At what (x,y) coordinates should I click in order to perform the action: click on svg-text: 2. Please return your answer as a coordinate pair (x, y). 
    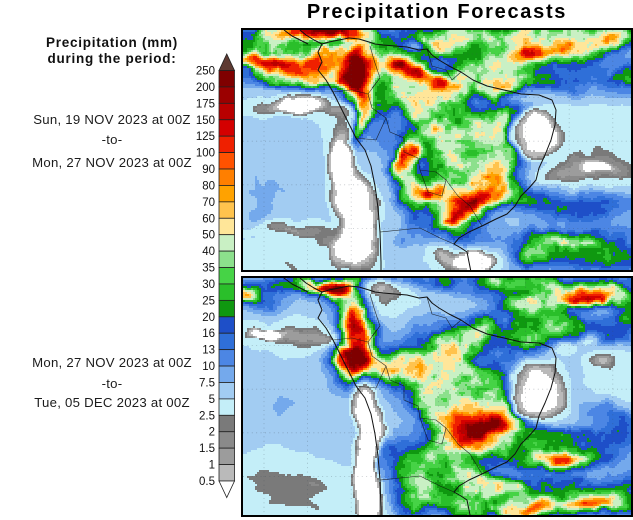
    Looking at the image, I should click on (212, 433).